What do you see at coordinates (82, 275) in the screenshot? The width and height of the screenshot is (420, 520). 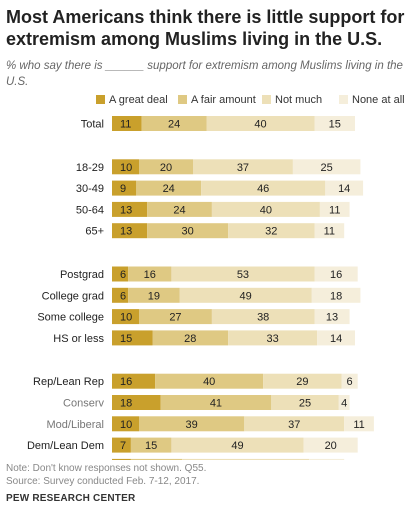 I see `row-label: Postgrad` at bounding box center [82, 275].